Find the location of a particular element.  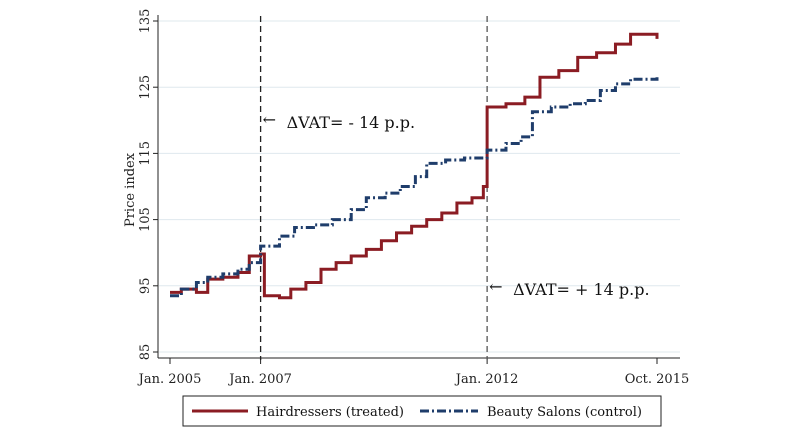

legend-label-treated: Hairdressers (treated) is located at coordinates (330, 412).